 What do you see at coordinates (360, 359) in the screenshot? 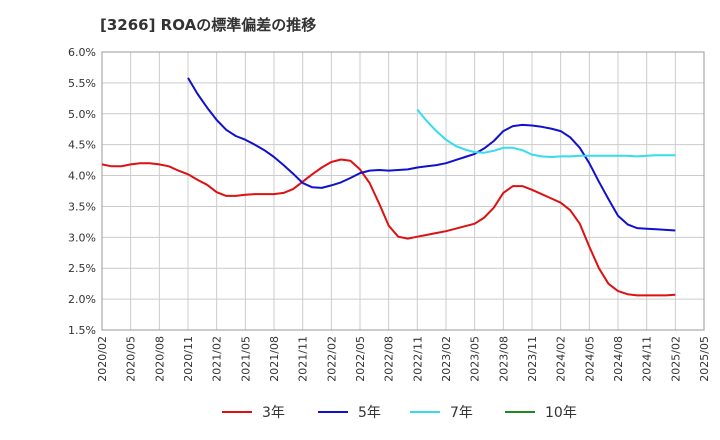
I see `x-tick-label: 2022/05` at bounding box center [360, 359].